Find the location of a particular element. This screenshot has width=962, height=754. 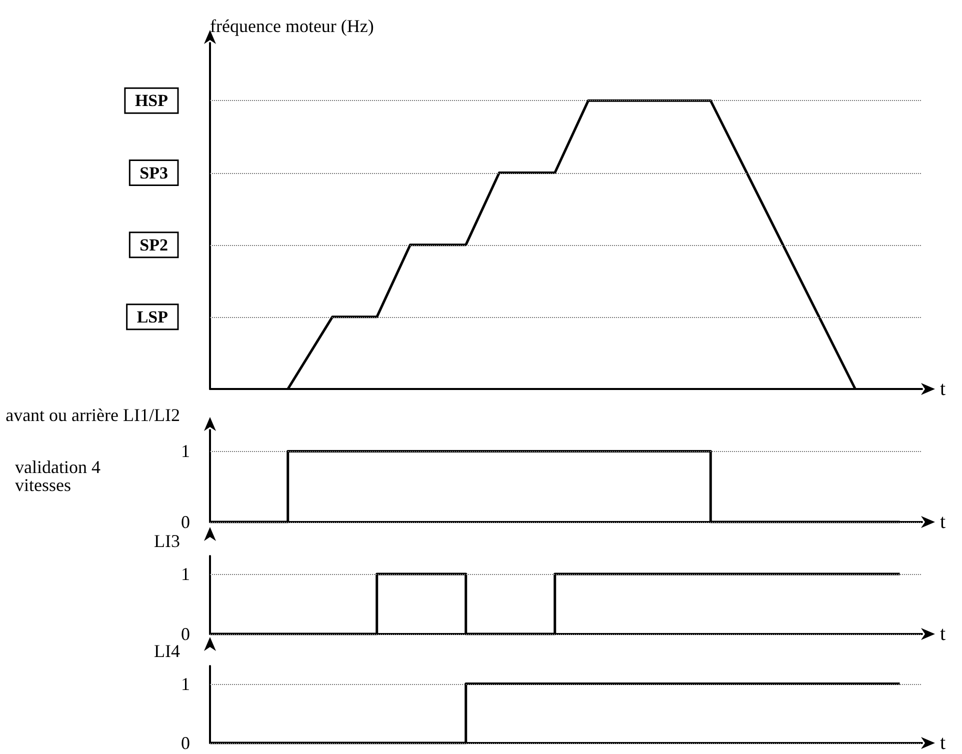

ref-line-label: SP2 is located at coordinates (154, 244).